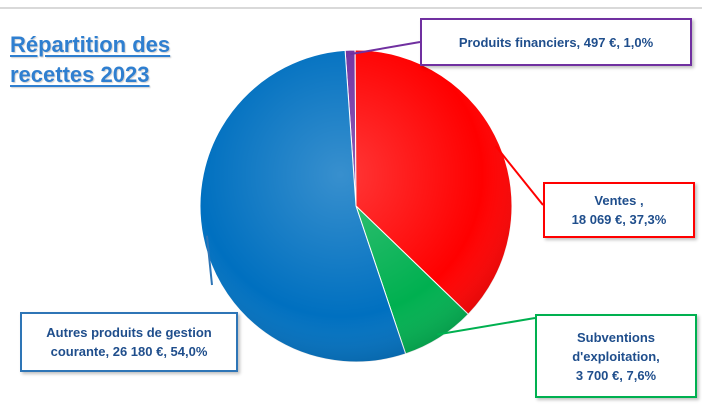 Image resolution: width=702 pixels, height=409 pixels. I want to click on slice-label-text: courante, 26 180 €, 54,0%, so click(129, 351).